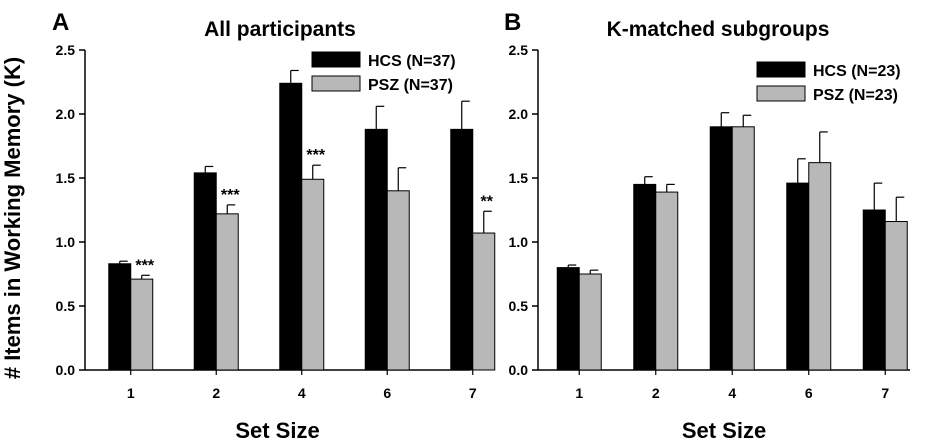 The width and height of the screenshot is (925, 443). I want to click on y-axis-label: # Items in Working Memory (K), so click(12, 218).